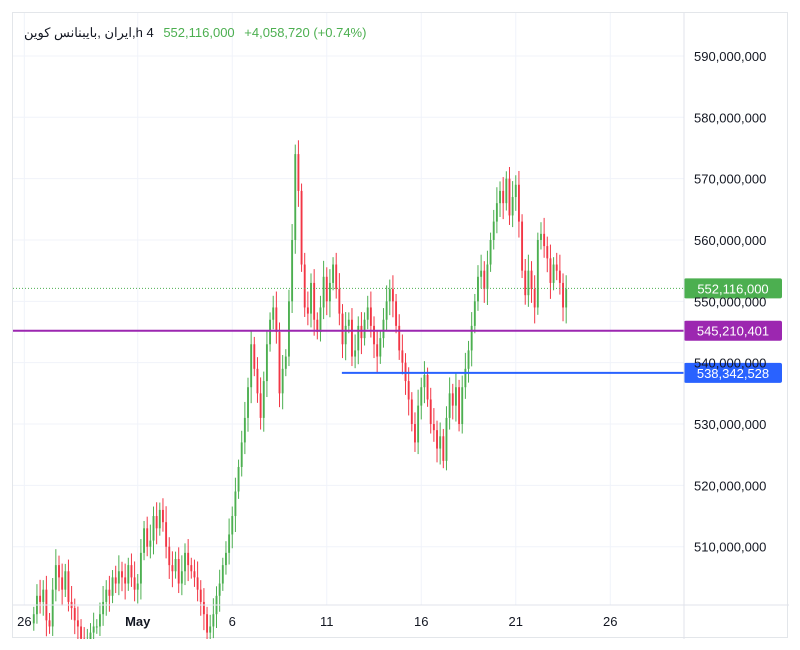 This screenshot has height=650, width=800. Describe the element at coordinates (730, 117) in the screenshot. I see `y-tick-label: 580,000,000` at that location.